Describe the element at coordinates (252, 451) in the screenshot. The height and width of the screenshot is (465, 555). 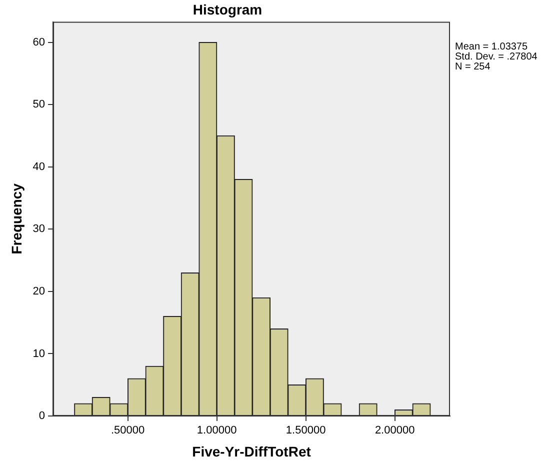
I see `x-axis-title: Five-Yr-DiffTotRet` at that location.